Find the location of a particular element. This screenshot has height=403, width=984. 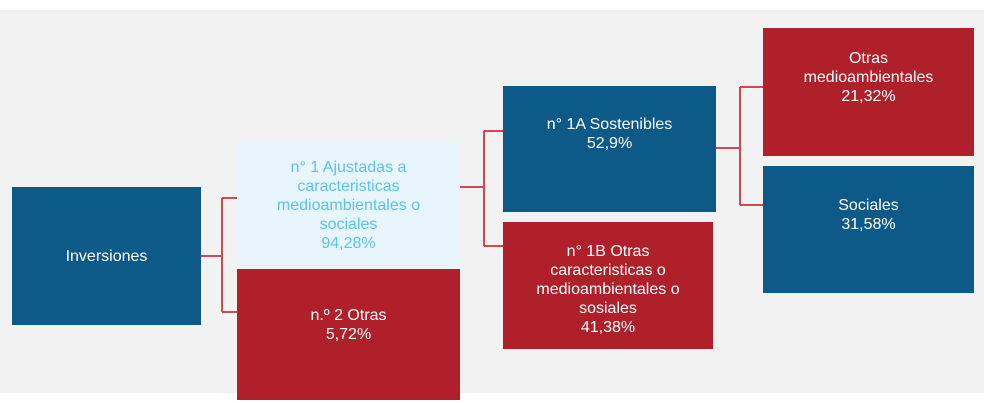

node-text: Inversiones is located at coordinates (106, 256).